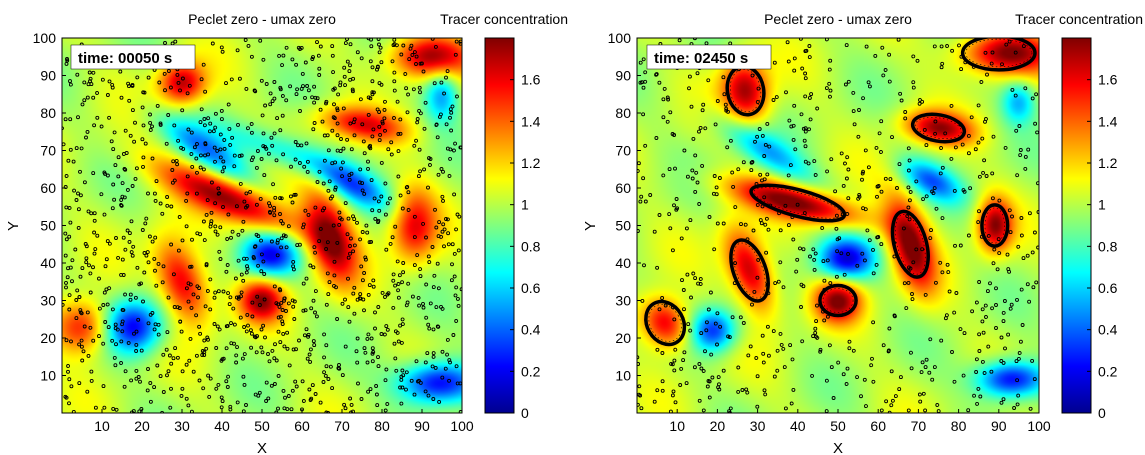 This screenshot has height=455, width=1145. Describe the element at coordinates (49, 207) in the screenshot. I see `y-ticks-1: 10 20 30 40 50 60 70 80 90 100` at that location.